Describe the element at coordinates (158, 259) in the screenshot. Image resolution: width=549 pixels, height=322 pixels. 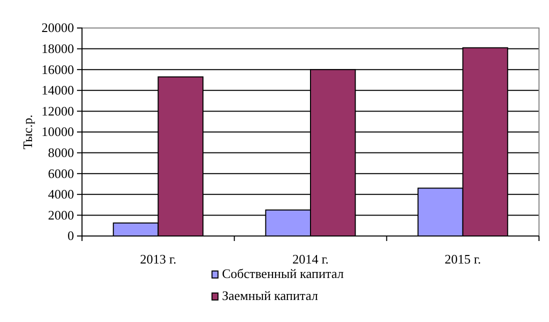
I see `x-tick-label: 2013 г.` at that location.